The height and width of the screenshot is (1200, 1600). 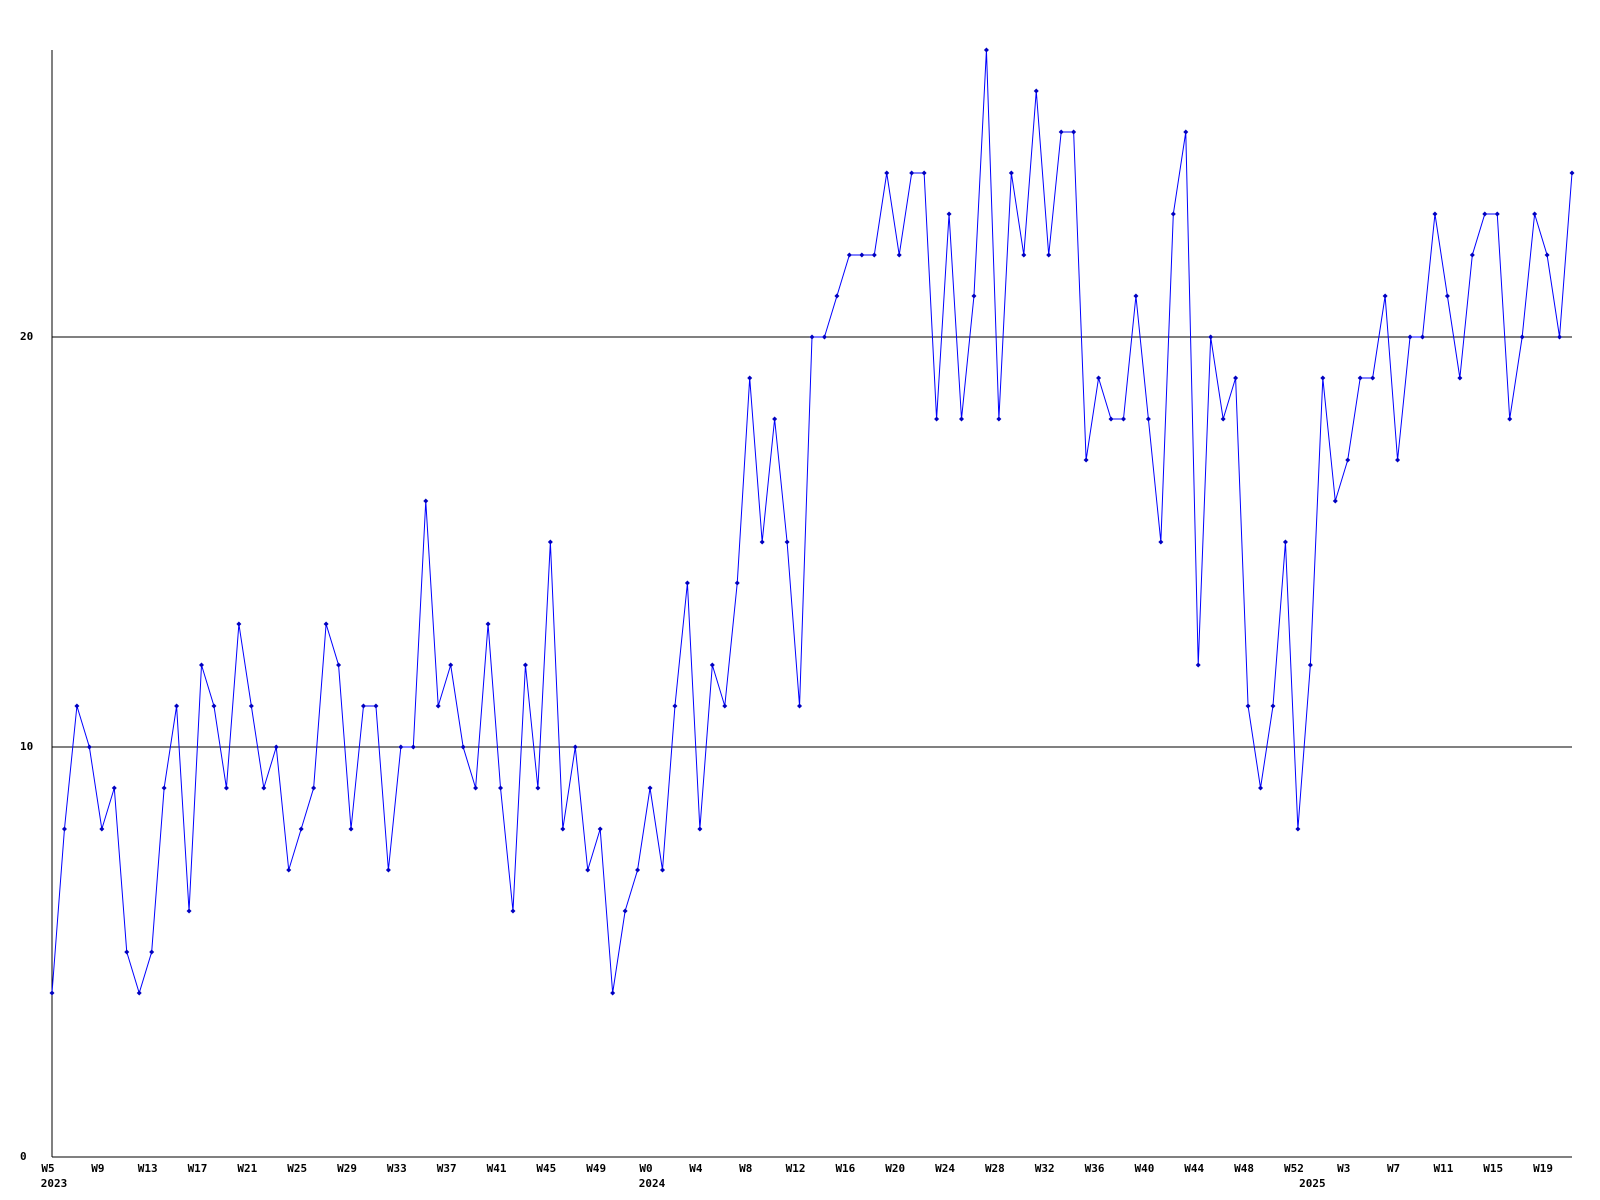 What do you see at coordinates (1045, 1168) in the screenshot?
I see `x-tick-label: W32` at bounding box center [1045, 1168].